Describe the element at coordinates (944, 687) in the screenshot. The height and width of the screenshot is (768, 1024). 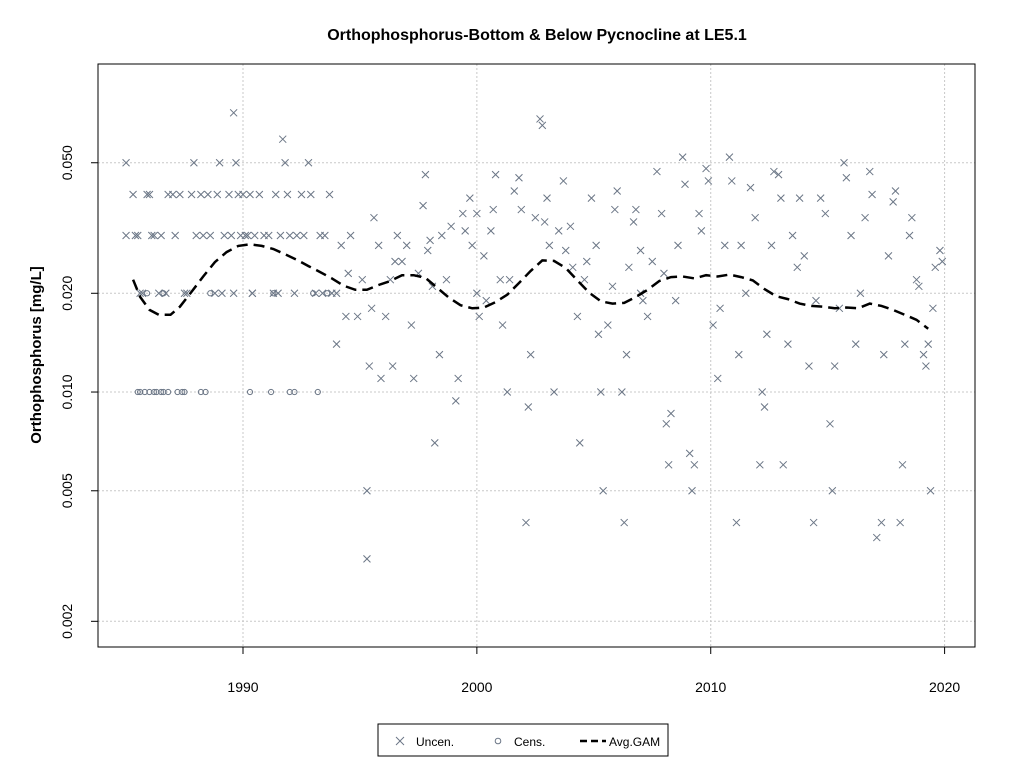
I see `x-tick-label: 2020` at that location.